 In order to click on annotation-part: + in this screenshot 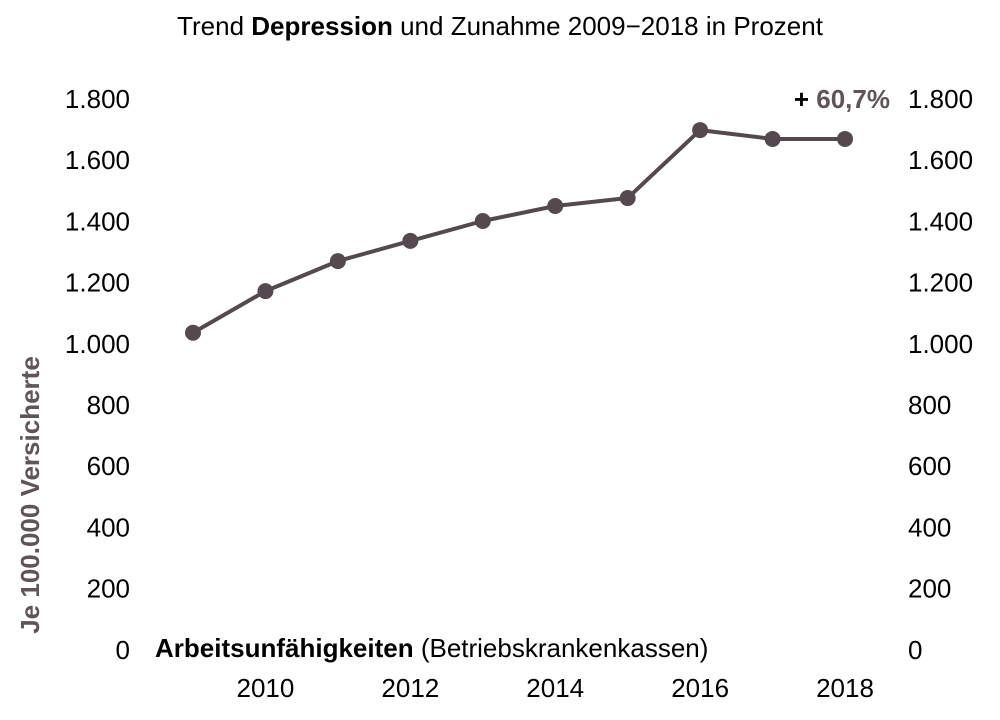, I will do `click(805, 99)`.